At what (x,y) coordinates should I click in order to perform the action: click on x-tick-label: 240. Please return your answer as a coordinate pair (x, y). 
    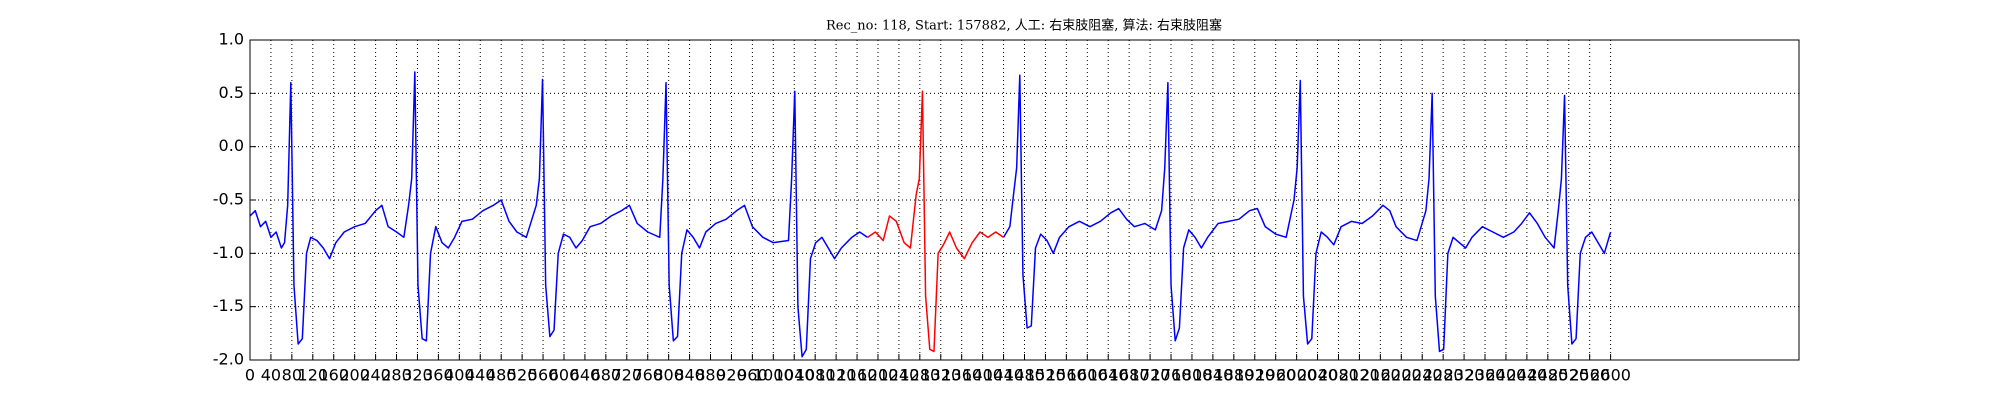
    Looking at the image, I should click on (375, 375).